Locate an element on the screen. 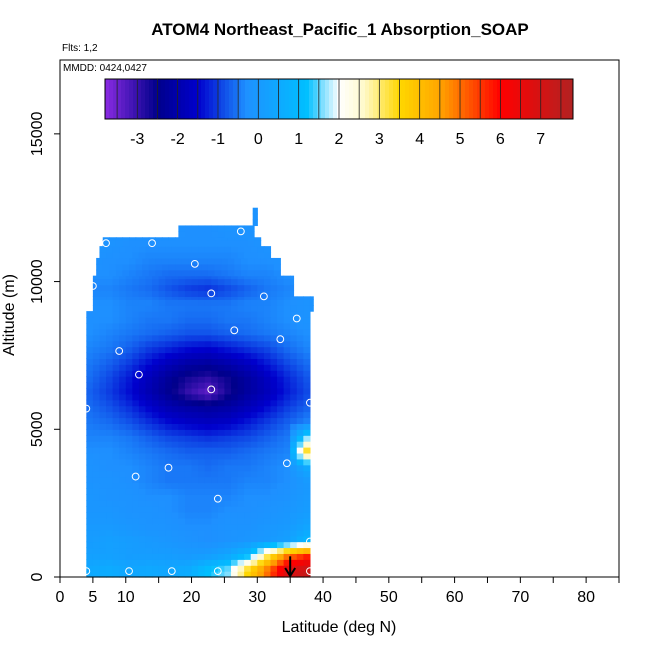 This screenshot has height=650, width=650. location-marker is located at coordinates (290, 567).